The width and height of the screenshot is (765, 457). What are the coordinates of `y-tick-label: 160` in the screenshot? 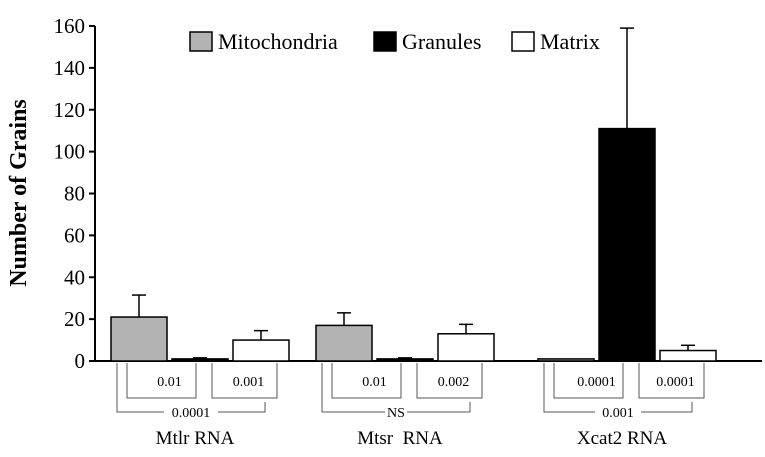 It's located at (70, 26).